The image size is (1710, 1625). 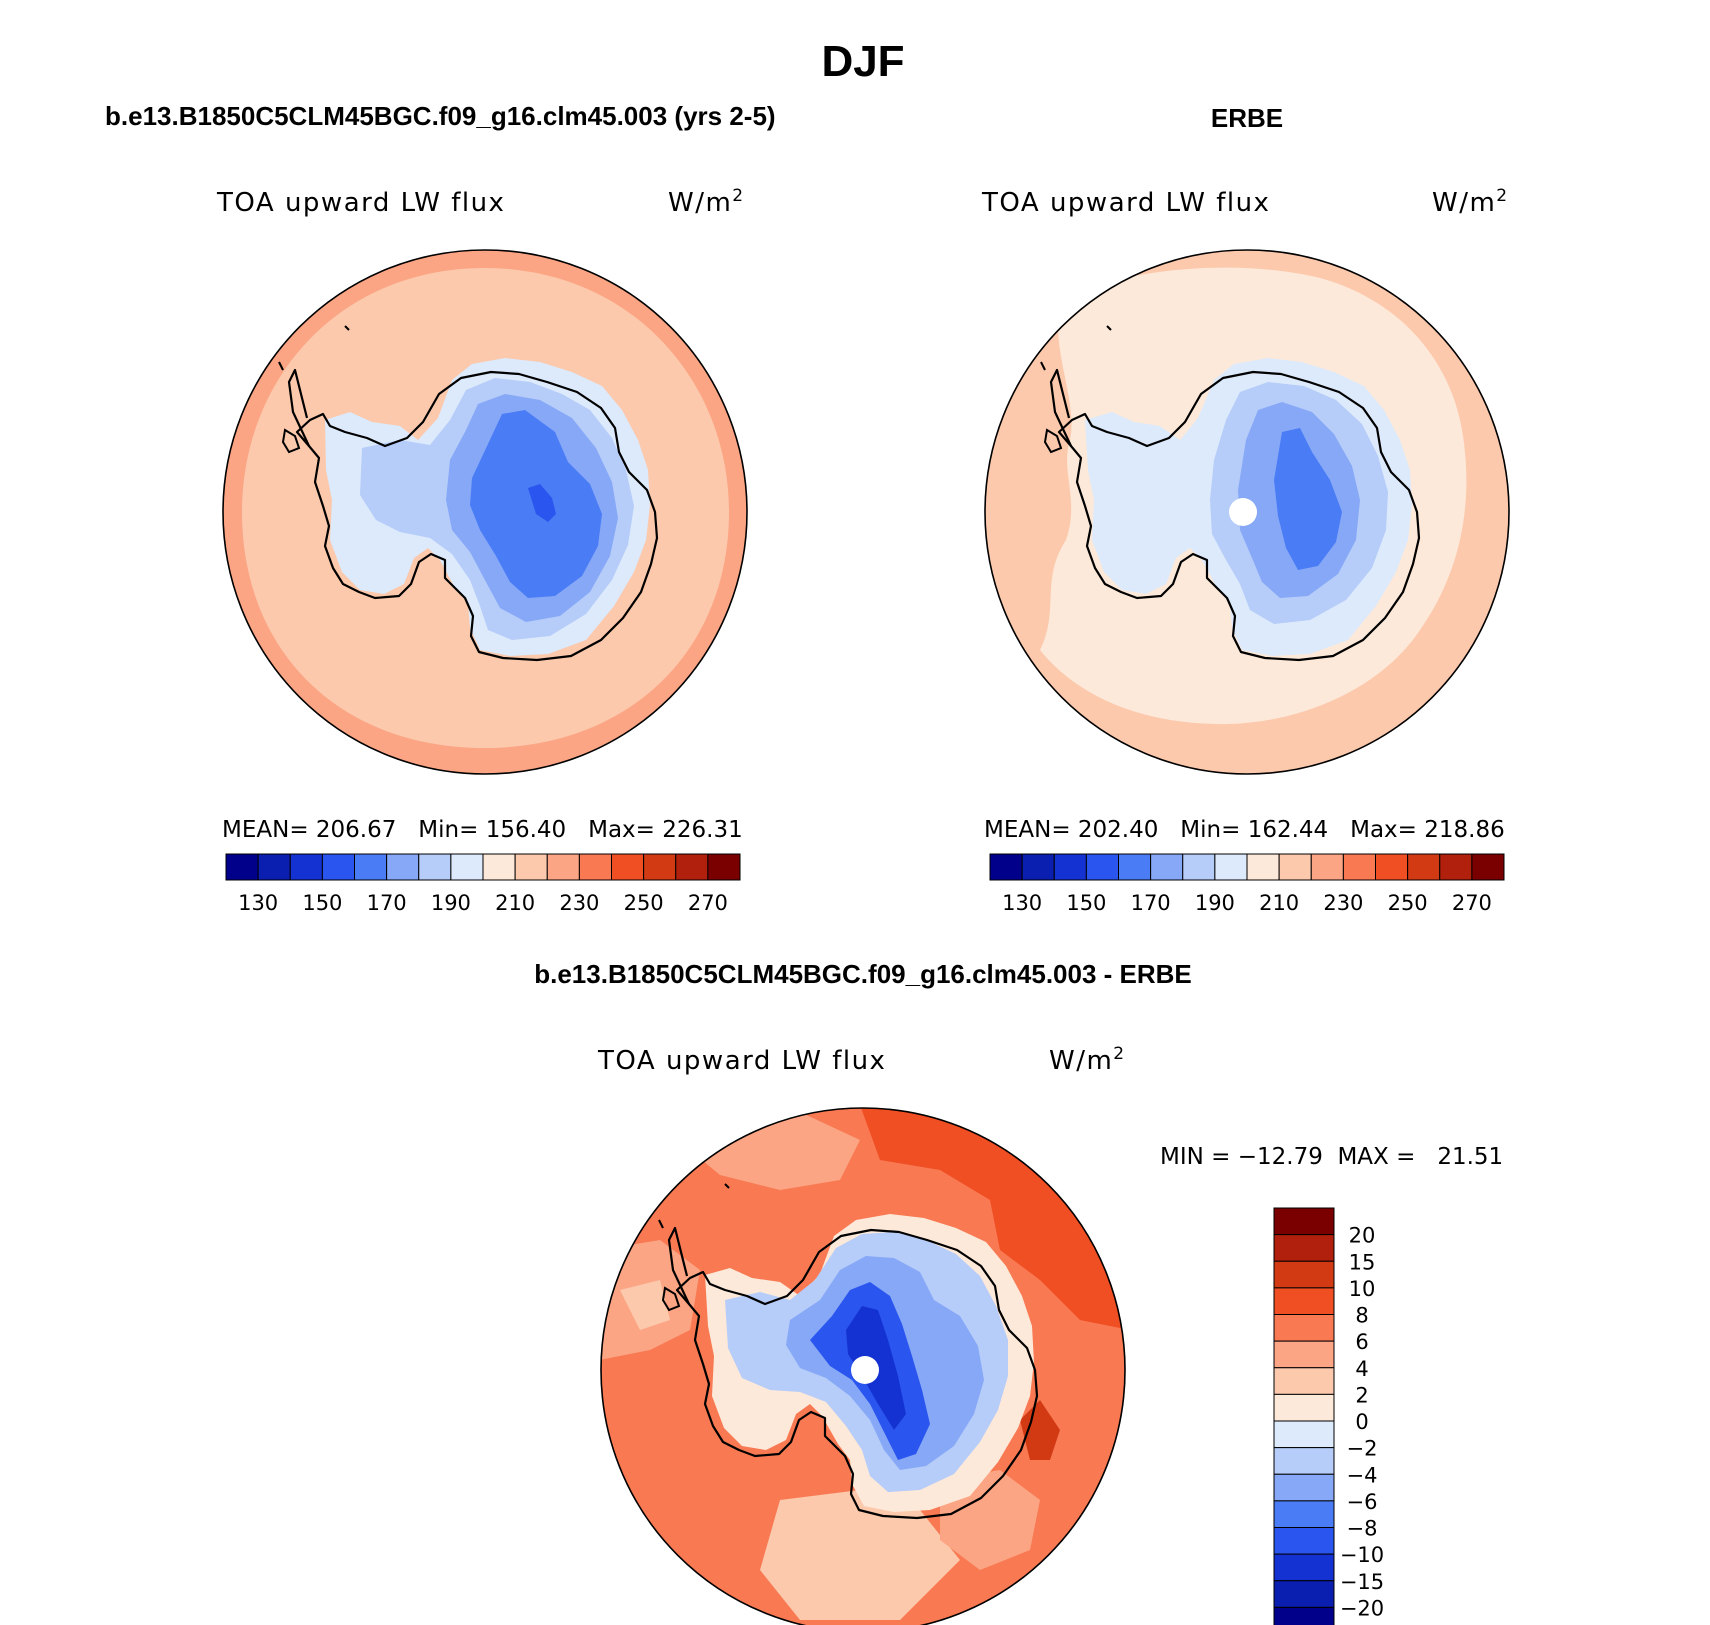 What do you see at coordinates (1361, 1369) in the screenshot?
I see `panel-diff-colorbar-tick-label: 4` at bounding box center [1361, 1369].